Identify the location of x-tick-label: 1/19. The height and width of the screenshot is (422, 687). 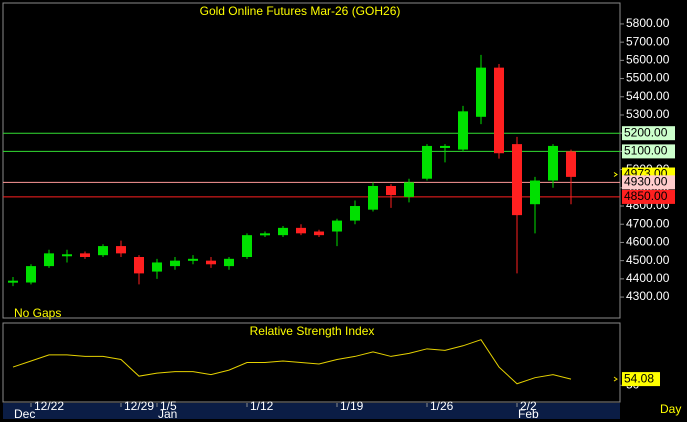
(352, 406).